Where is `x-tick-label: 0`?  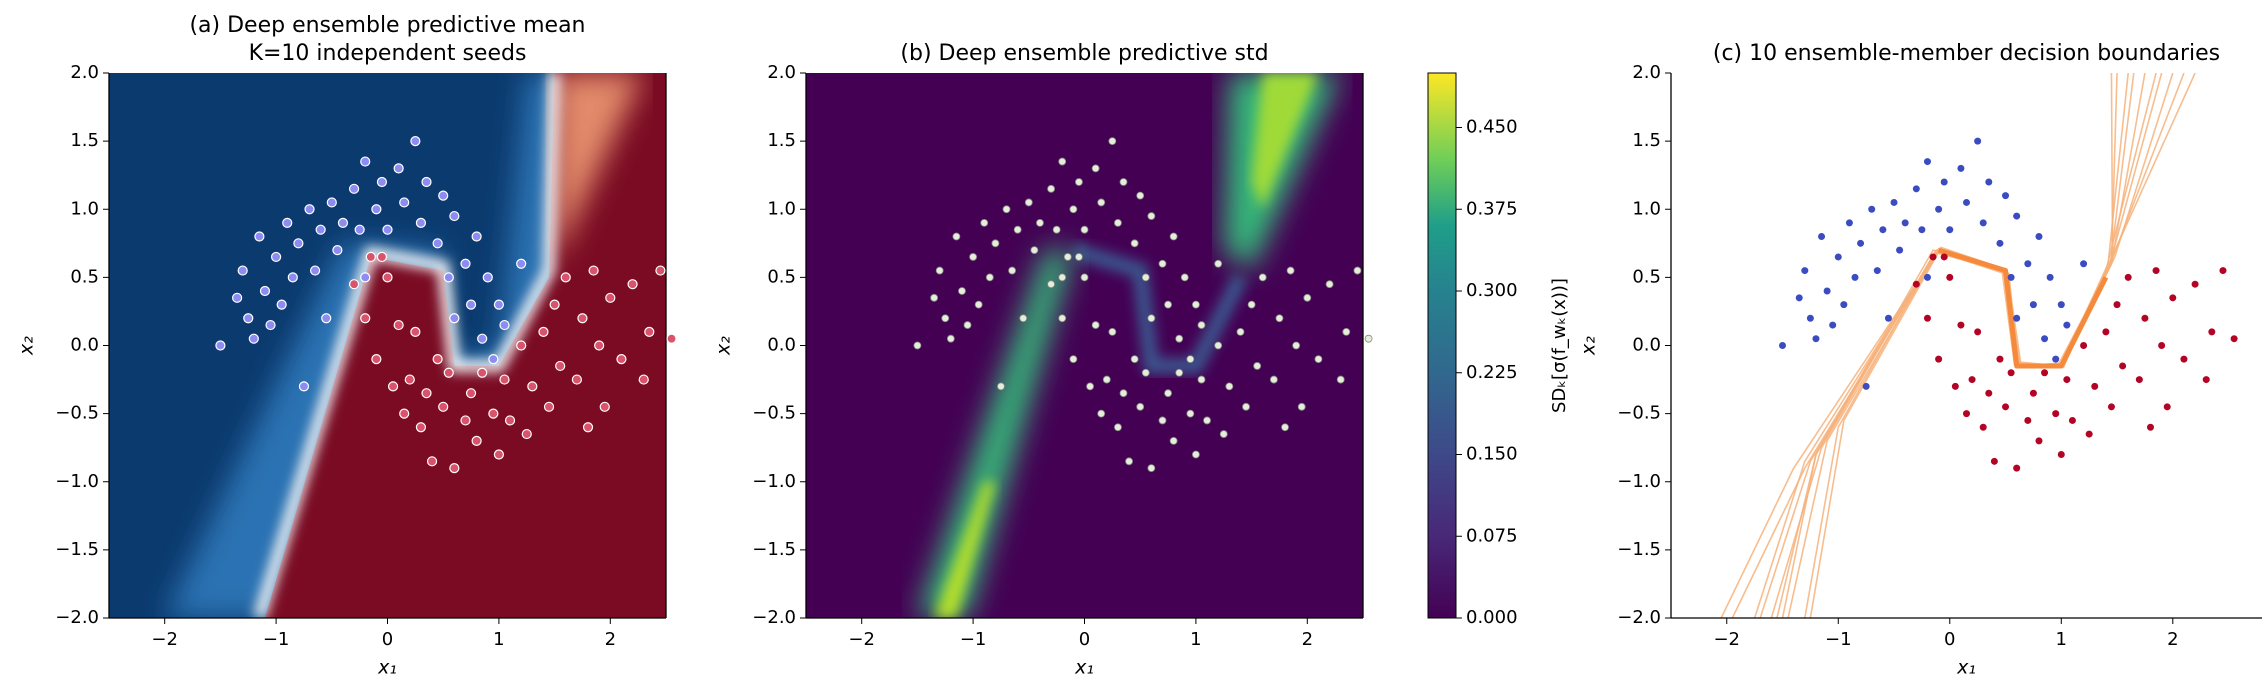 x-tick-label: 0 is located at coordinates (1949, 639).